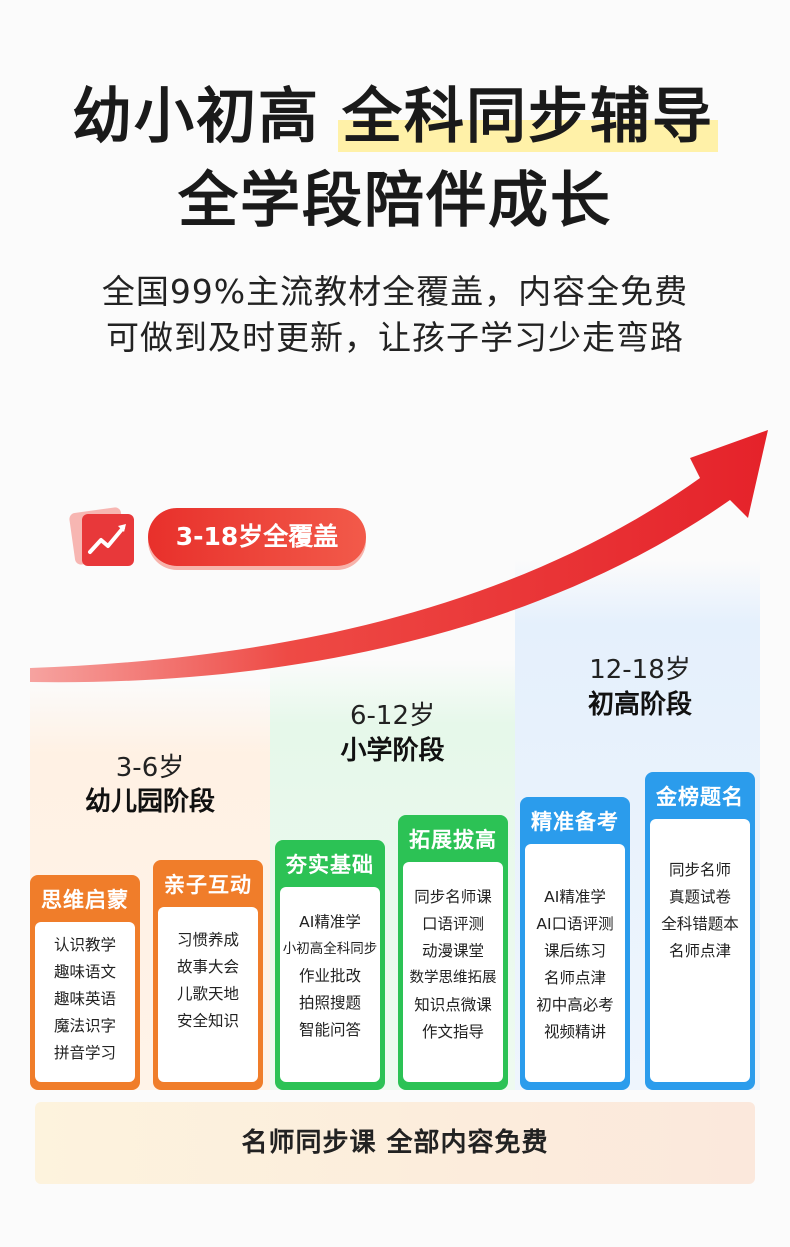 The width and height of the screenshot is (790, 1247). I want to click on card-top-ranking: 金榜题名 同步名师 真题试卷 全科错题本 名师点津, so click(700, 931).